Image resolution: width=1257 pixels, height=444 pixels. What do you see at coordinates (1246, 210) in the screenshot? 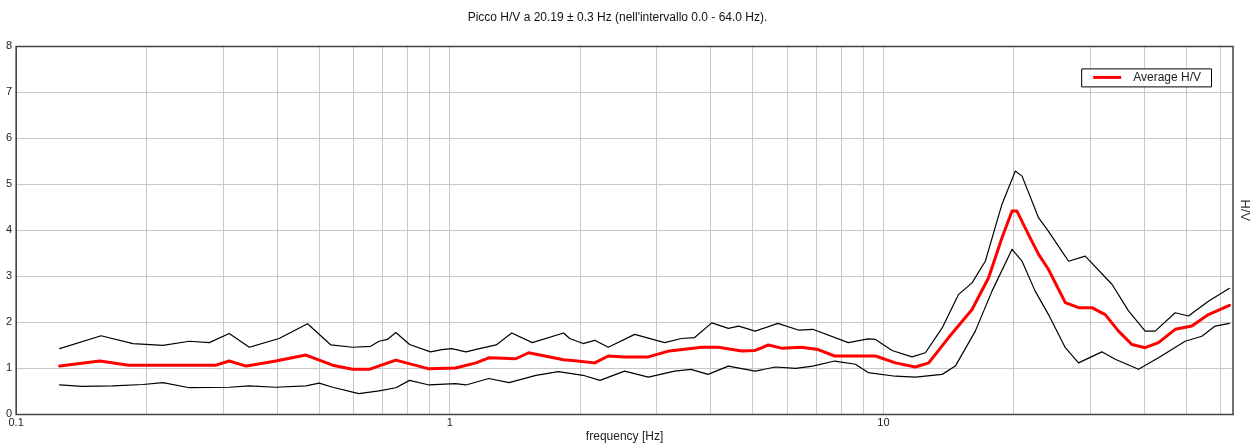
I see `y-axis-title: H/V` at bounding box center [1246, 210].